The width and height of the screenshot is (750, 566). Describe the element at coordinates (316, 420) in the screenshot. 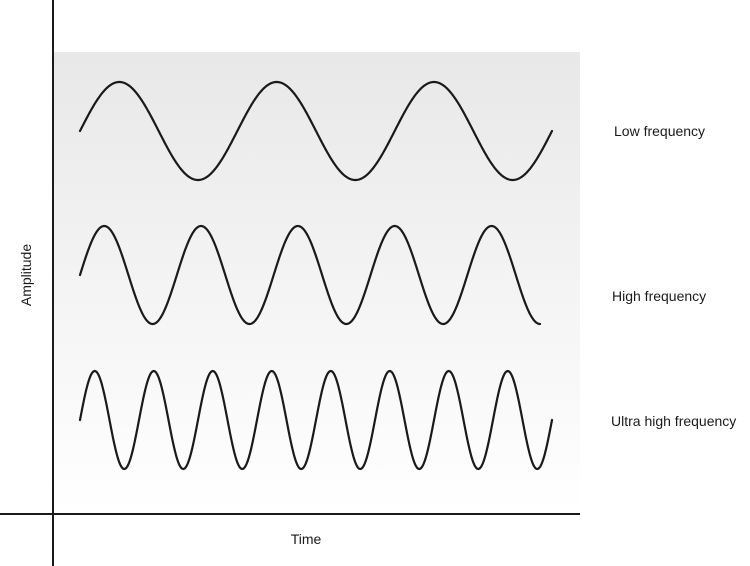

I see `wave-ultra` at that location.